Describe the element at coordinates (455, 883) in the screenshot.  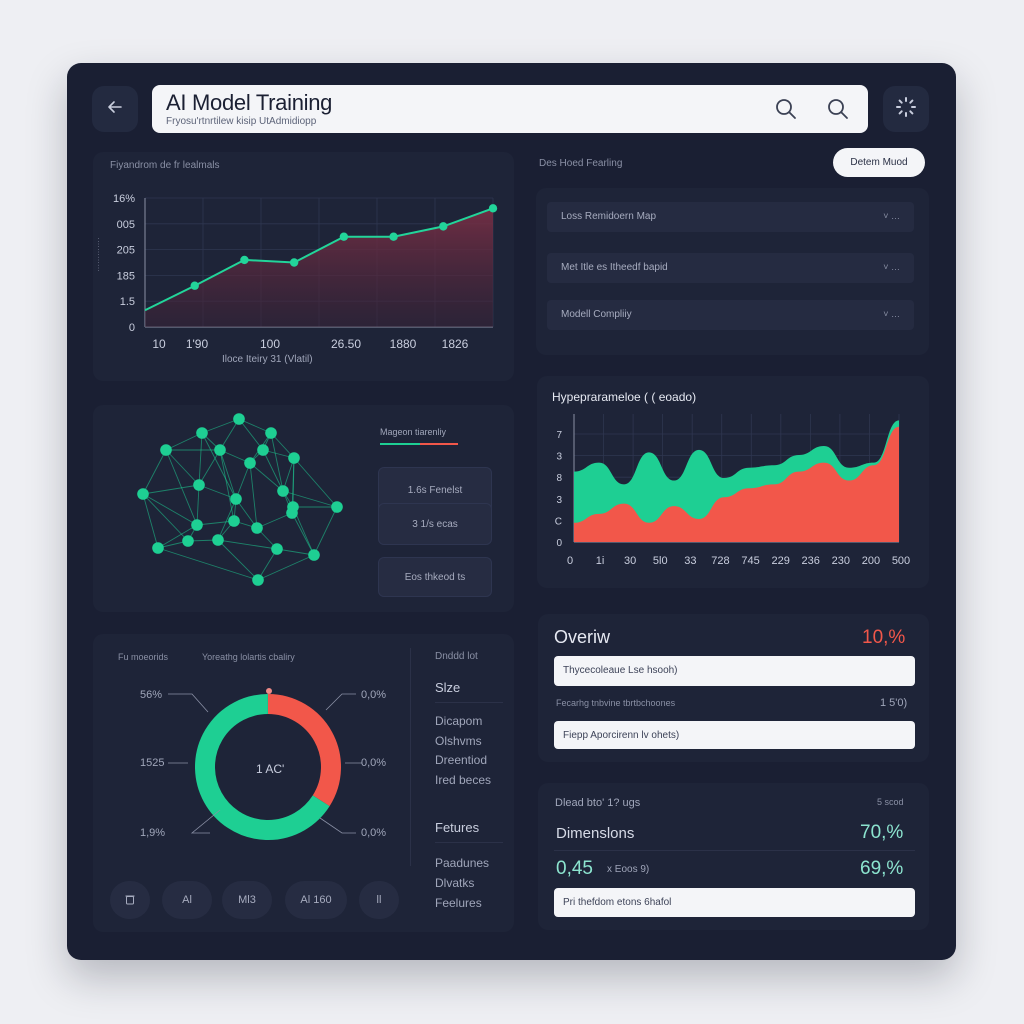
I see `features-list-item: Dlvatks` at that location.